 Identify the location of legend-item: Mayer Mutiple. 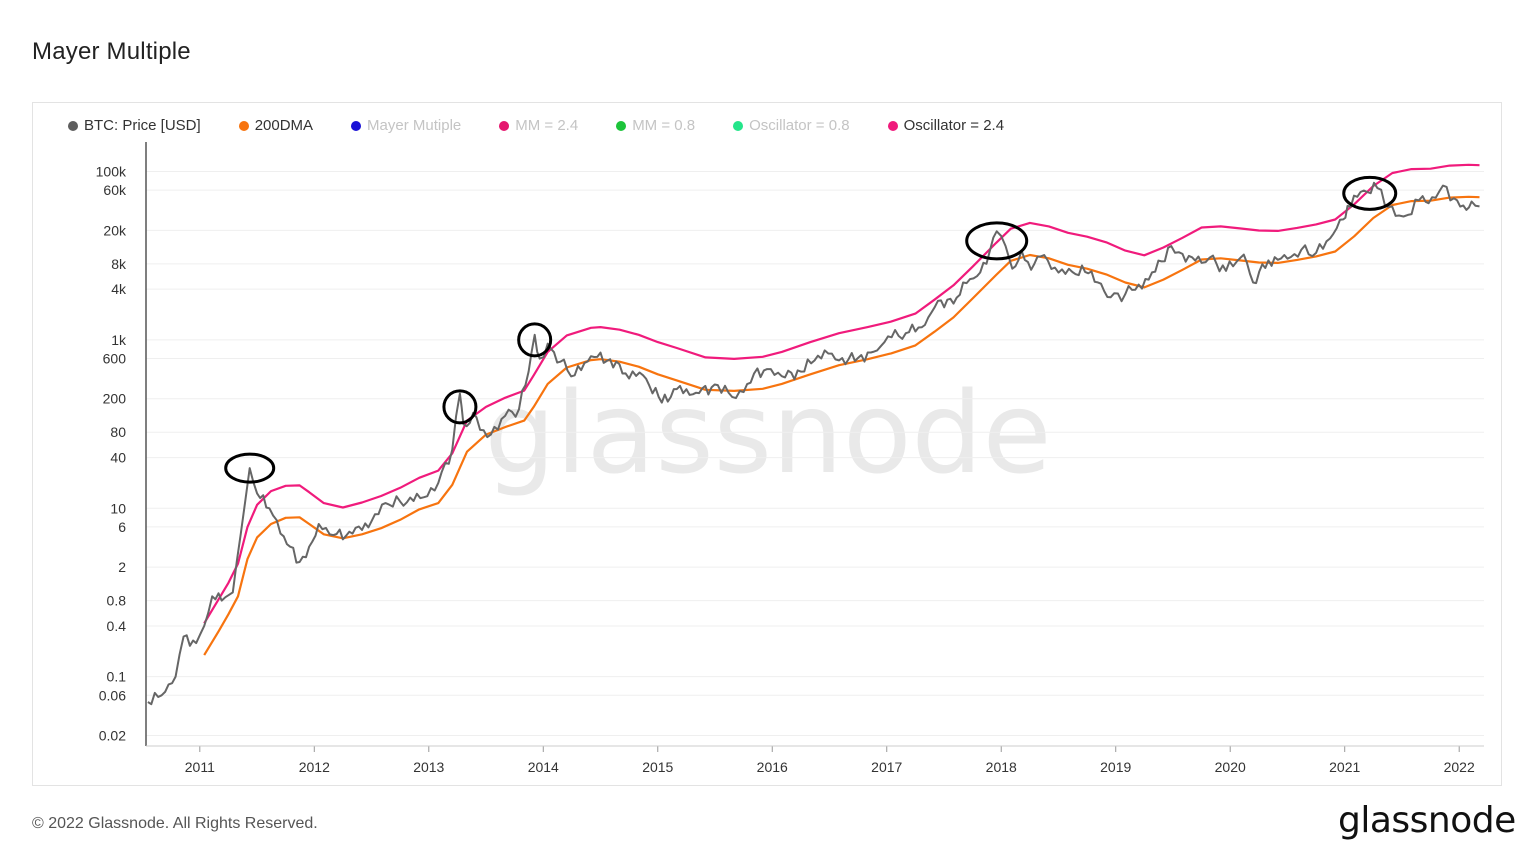
(406, 125).